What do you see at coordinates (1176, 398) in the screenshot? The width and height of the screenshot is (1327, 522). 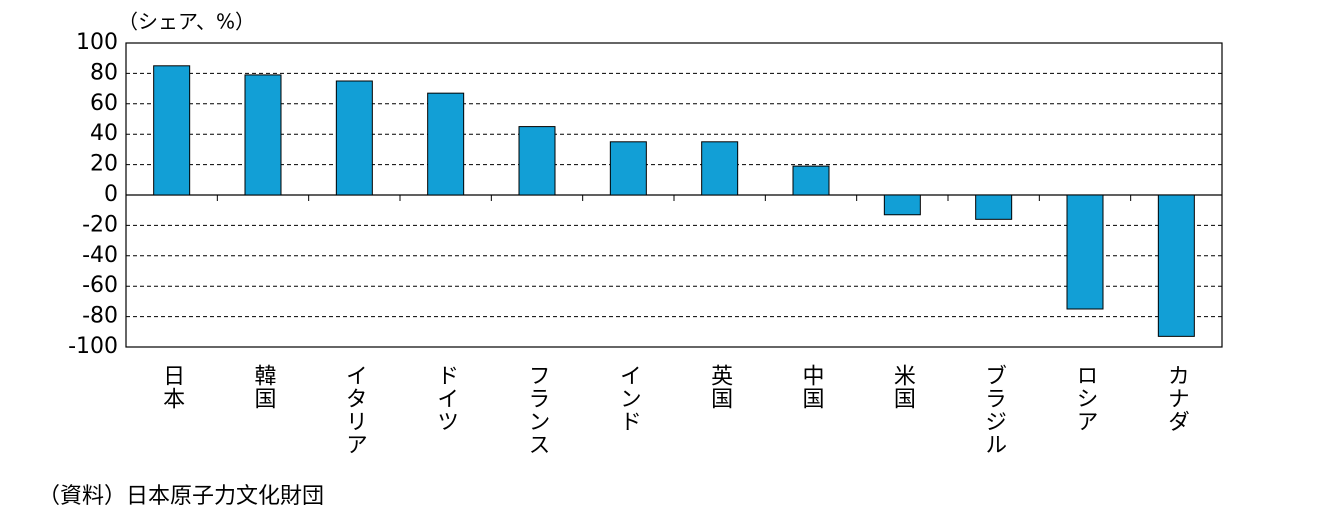 I see `x-tick-label: カナダ` at bounding box center [1176, 398].